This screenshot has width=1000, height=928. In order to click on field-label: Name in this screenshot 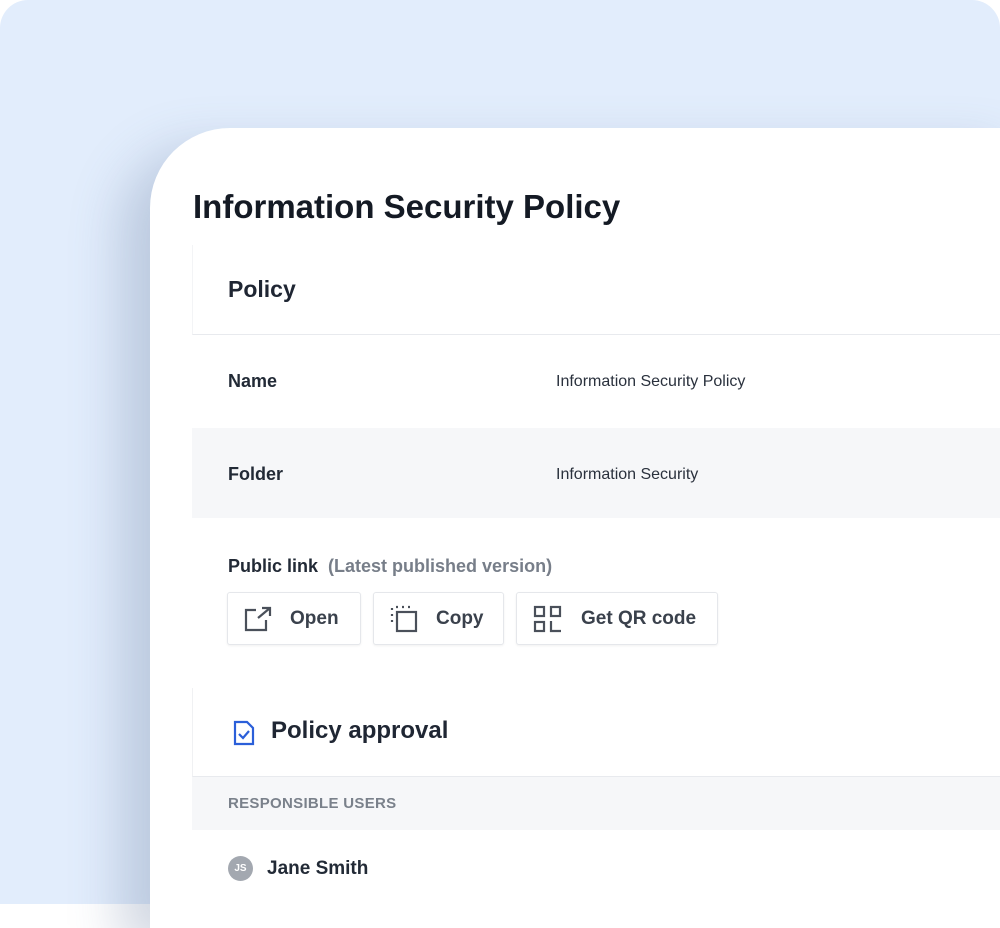, I will do `click(253, 381)`.